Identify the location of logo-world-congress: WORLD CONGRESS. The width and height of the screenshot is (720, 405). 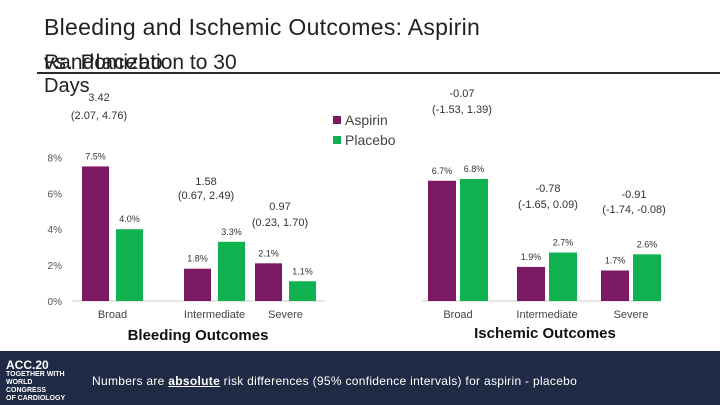
(26, 386).